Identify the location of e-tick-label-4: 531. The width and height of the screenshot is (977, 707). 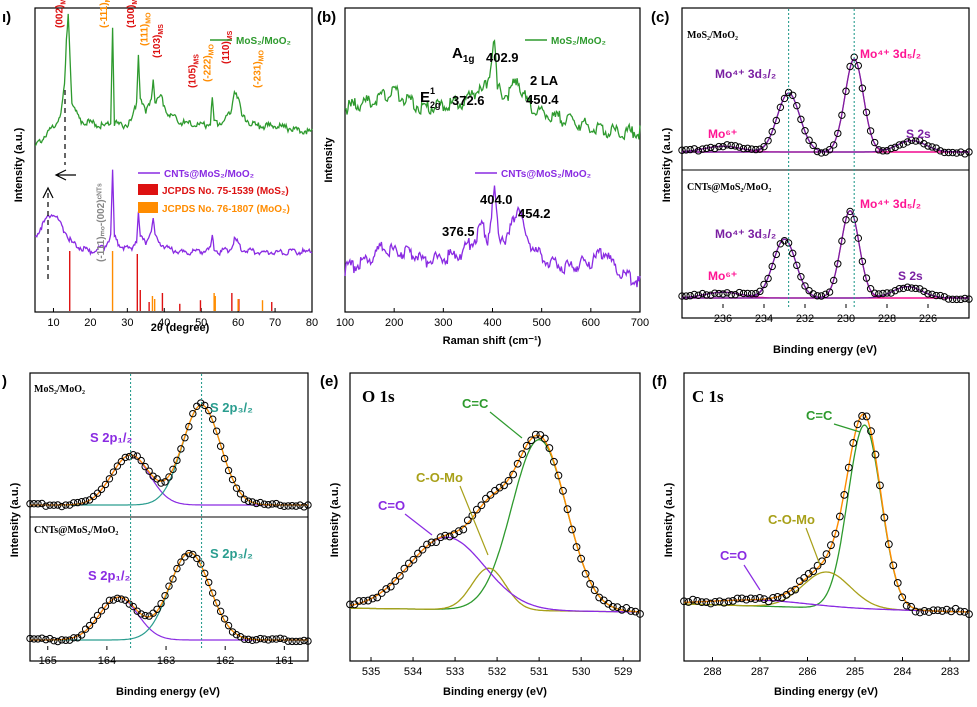
(539, 672).